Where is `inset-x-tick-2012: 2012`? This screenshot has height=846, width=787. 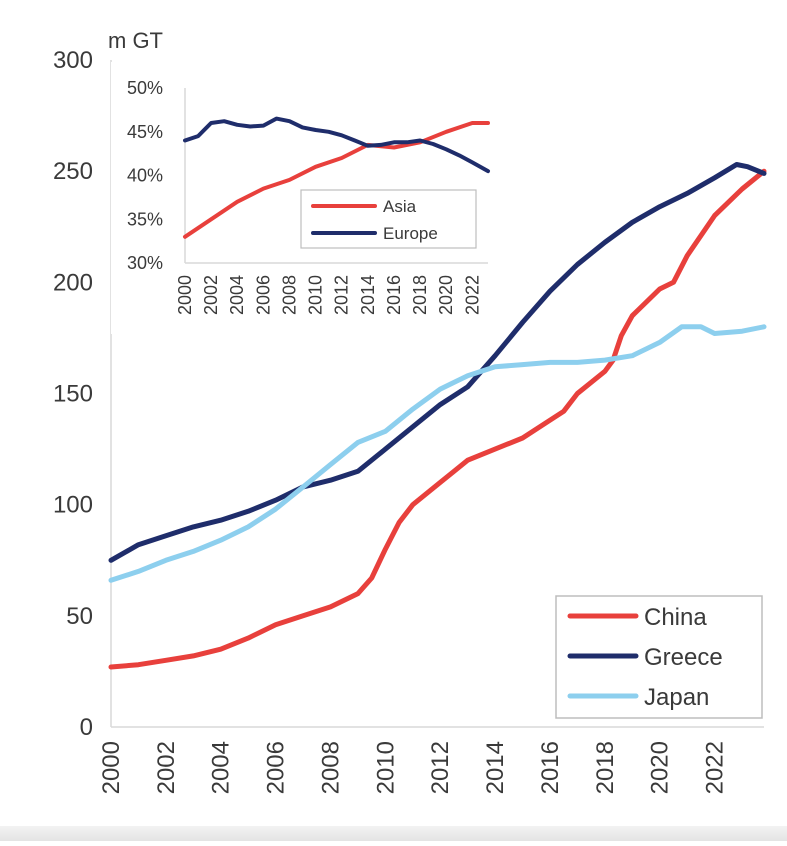 inset-x-tick-2012: 2012 is located at coordinates (342, 295).